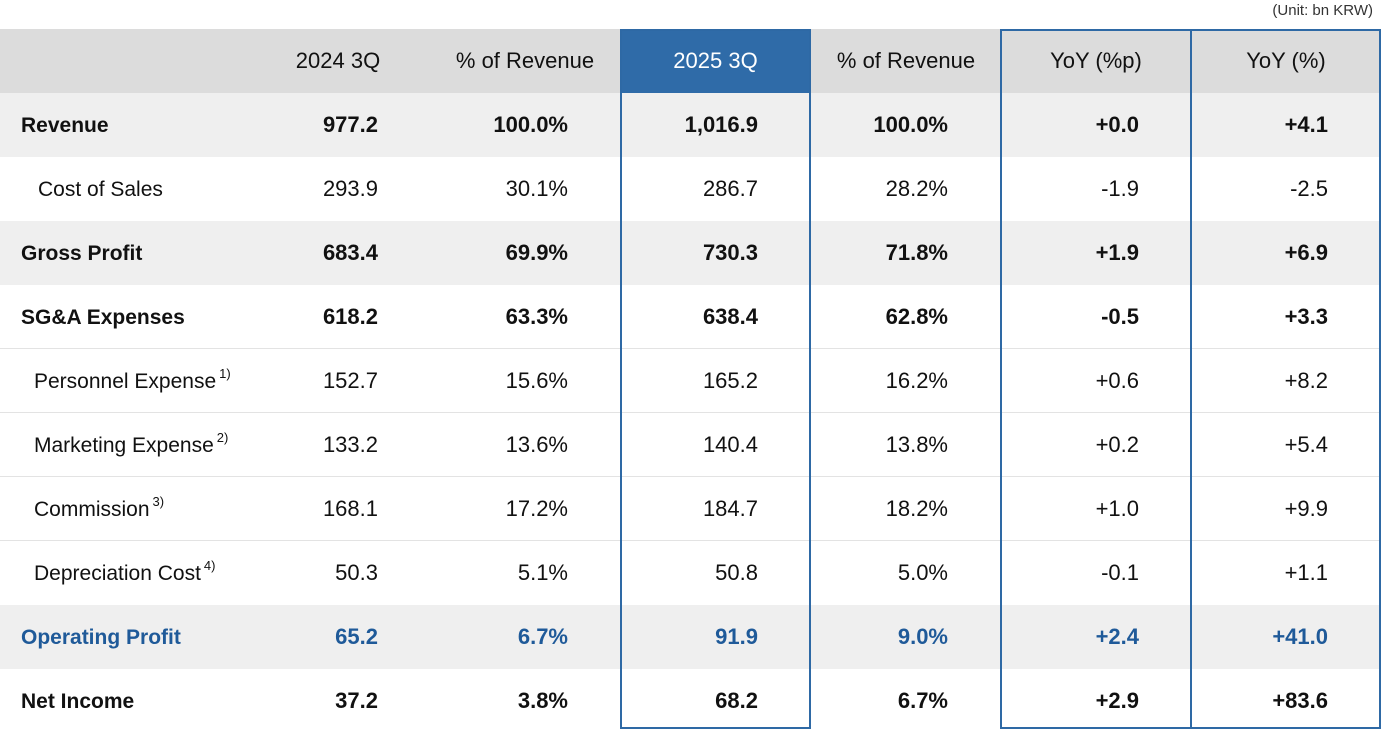  What do you see at coordinates (1117, 444) in the screenshot?
I see `cell-yoy-pp: +0.2` at bounding box center [1117, 444].